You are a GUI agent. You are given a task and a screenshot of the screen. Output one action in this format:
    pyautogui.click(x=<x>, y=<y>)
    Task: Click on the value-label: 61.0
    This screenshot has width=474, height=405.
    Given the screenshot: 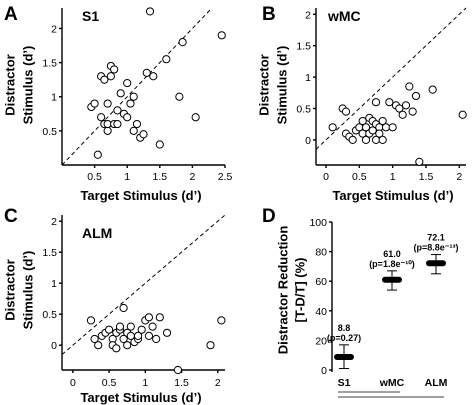 What is the action you would take?
    pyautogui.click(x=392, y=254)
    